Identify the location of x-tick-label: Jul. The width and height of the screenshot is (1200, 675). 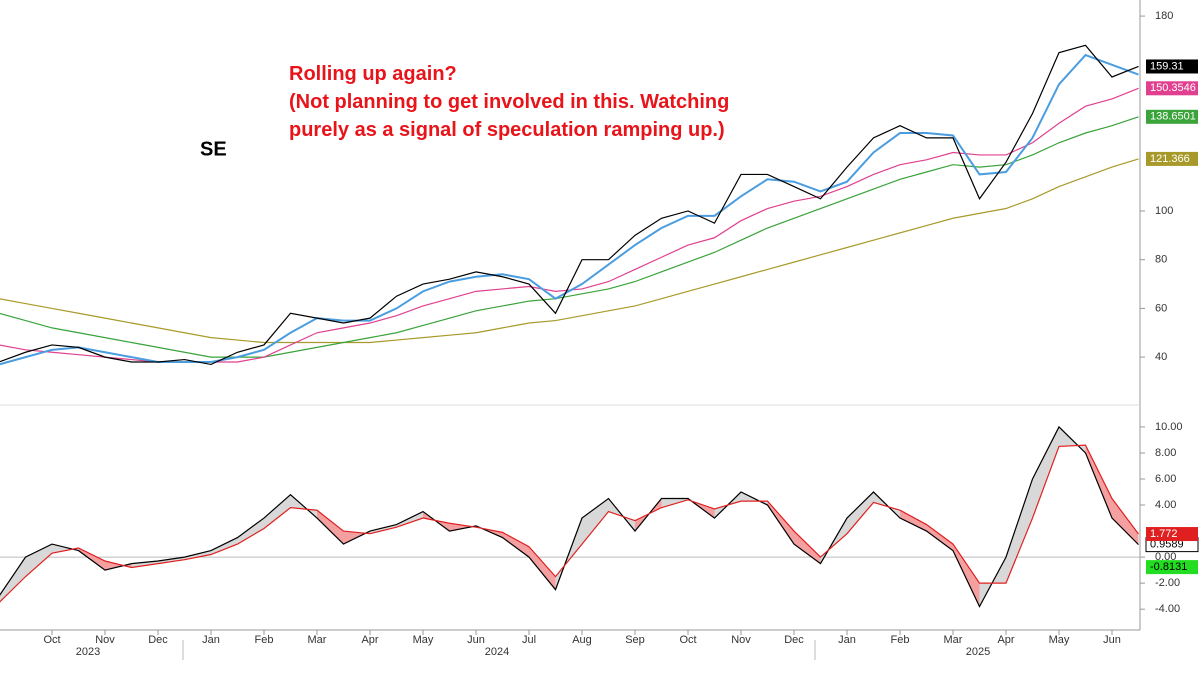
(529, 640).